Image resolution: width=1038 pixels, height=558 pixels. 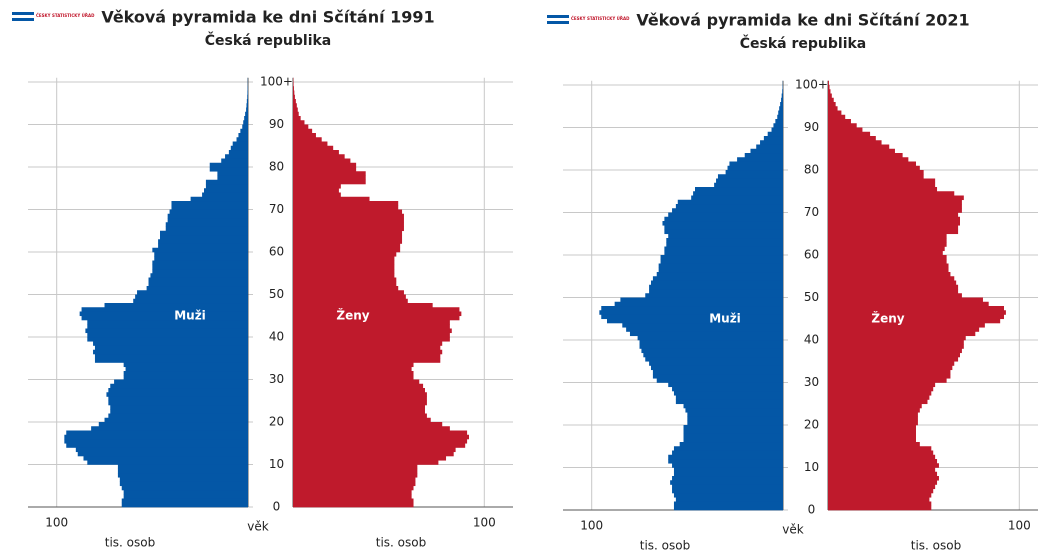 What do you see at coordinates (600, 18) in the screenshot?
I see `logo-text: ČESKÝ STATISTICKÝ ÚŘAD` at bounding box center [600, 18].